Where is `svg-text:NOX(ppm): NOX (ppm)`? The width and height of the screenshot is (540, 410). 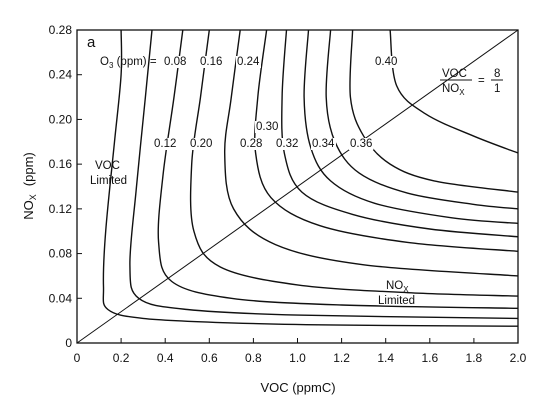
svg-text:NOX(ppm): NOX (ppm) is located at coordinates (29, 185).